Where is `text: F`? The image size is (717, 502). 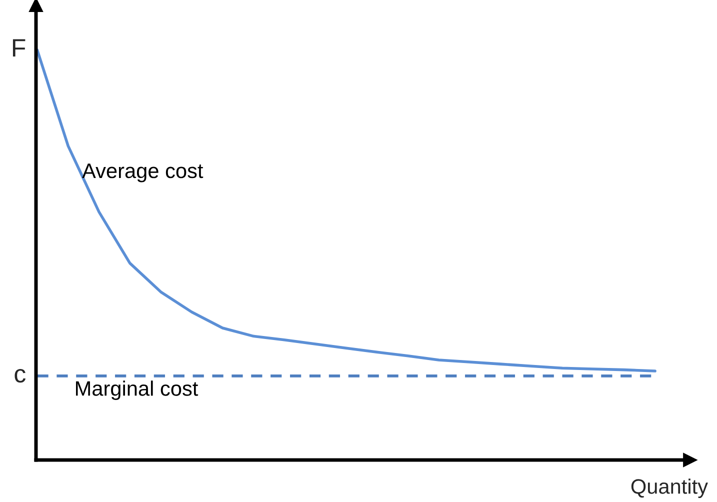
text: F is located at coordinates (19, 47).